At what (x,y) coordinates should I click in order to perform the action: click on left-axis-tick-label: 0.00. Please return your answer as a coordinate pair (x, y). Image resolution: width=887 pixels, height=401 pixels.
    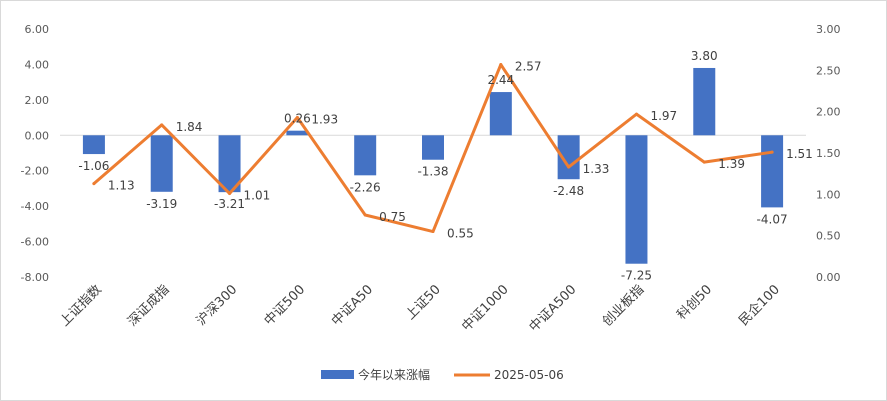
    Looking at the image, I should click on (37, 135).